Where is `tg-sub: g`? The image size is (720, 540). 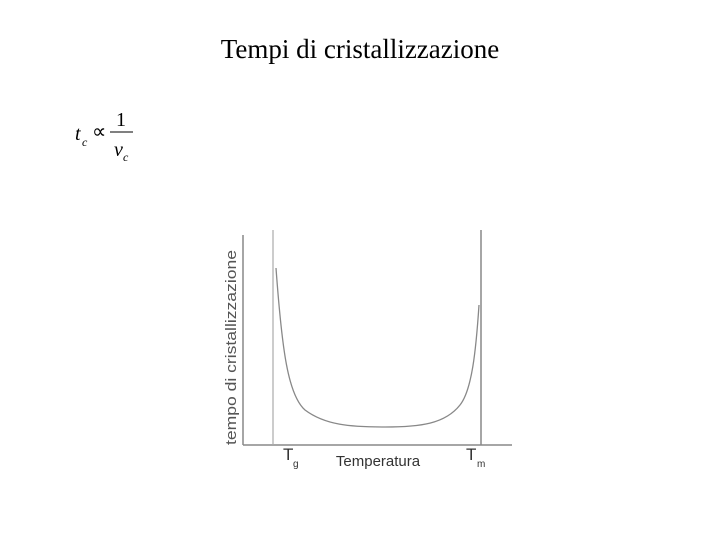
tg-sub: g is located at coordinates (296, 464).